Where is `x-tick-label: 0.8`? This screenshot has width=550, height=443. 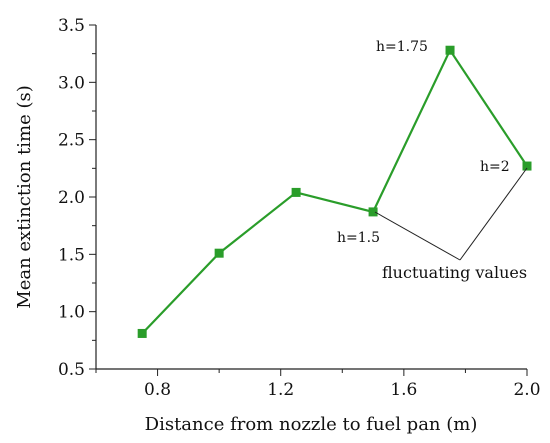
x-tick-label: 0.8 is located at coordinates (157, 390).